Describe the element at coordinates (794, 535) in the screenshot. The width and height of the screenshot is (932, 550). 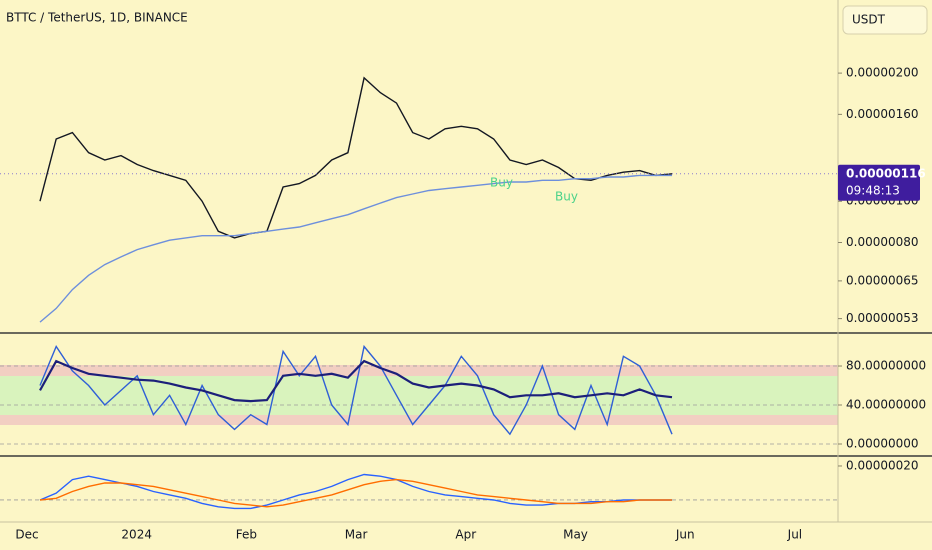
I see `x-tick-label: Jul` at that location.